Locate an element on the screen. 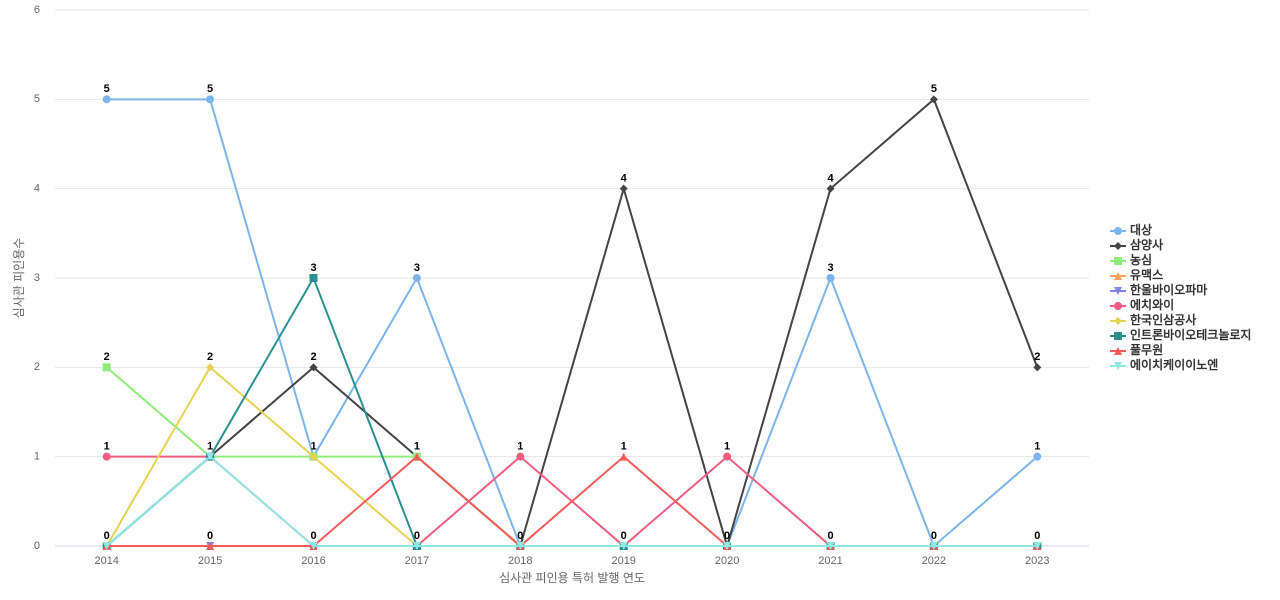  legend-label: 한국인삼공사 is located at coordinates (1163, 319).